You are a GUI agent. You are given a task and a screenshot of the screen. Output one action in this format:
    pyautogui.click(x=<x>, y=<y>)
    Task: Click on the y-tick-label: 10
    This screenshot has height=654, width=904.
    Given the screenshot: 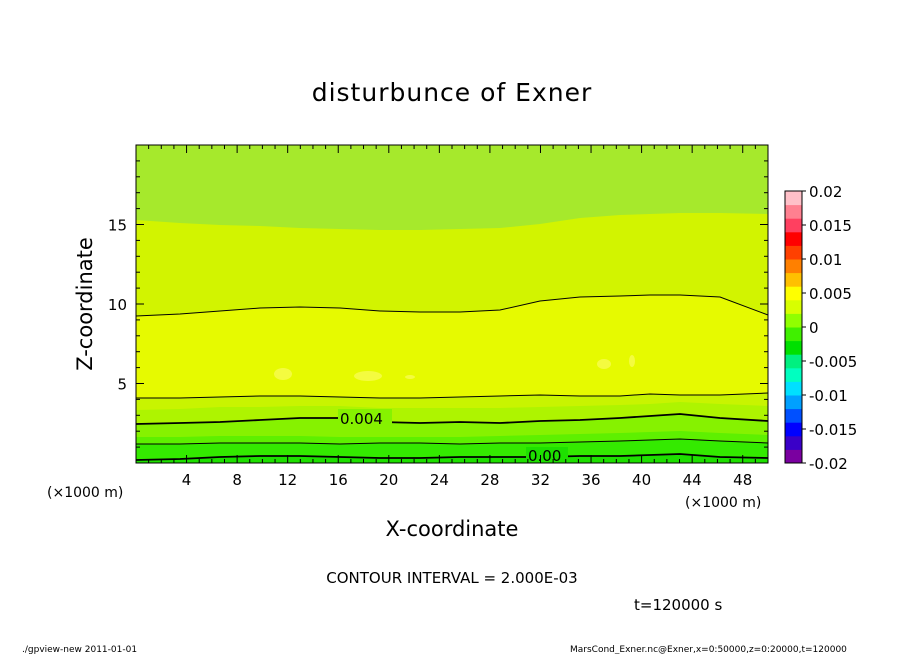 What is the action you would take?
    pyautogui.click(x=117, y=305)
    